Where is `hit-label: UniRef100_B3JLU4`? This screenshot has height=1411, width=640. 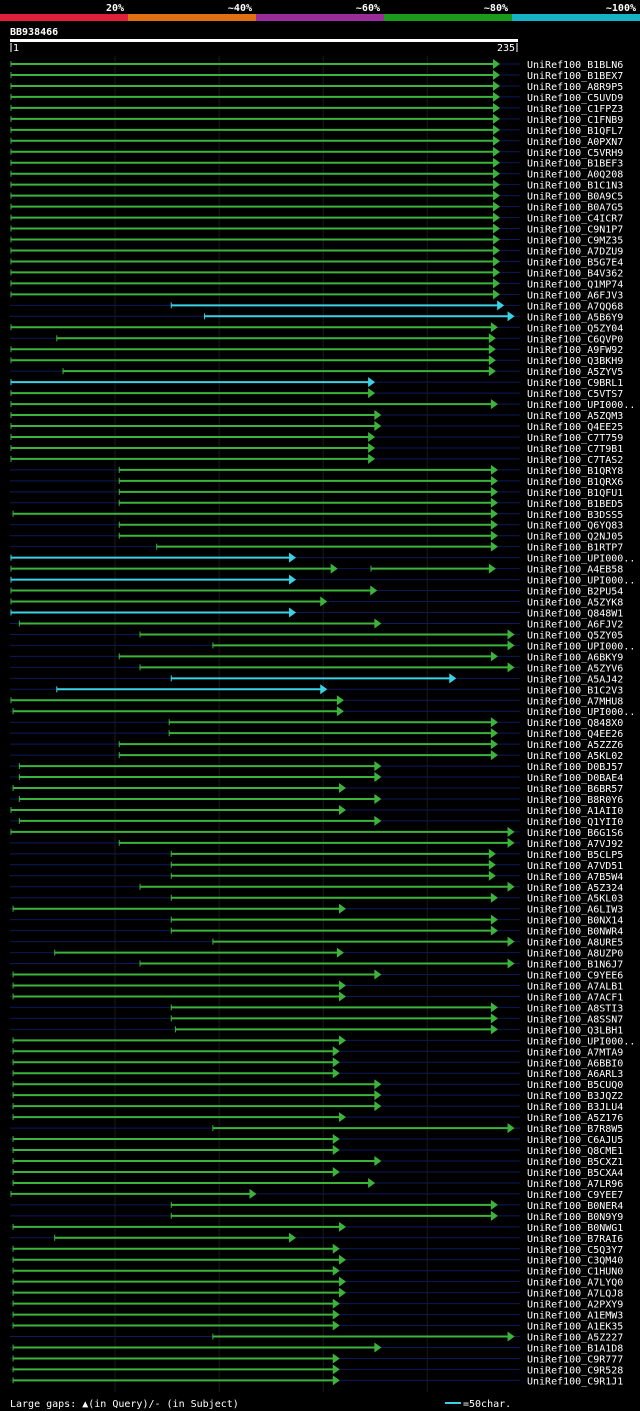 hit-label: UniRef100_B3JLU4 is located at coordinates (575, 1107).